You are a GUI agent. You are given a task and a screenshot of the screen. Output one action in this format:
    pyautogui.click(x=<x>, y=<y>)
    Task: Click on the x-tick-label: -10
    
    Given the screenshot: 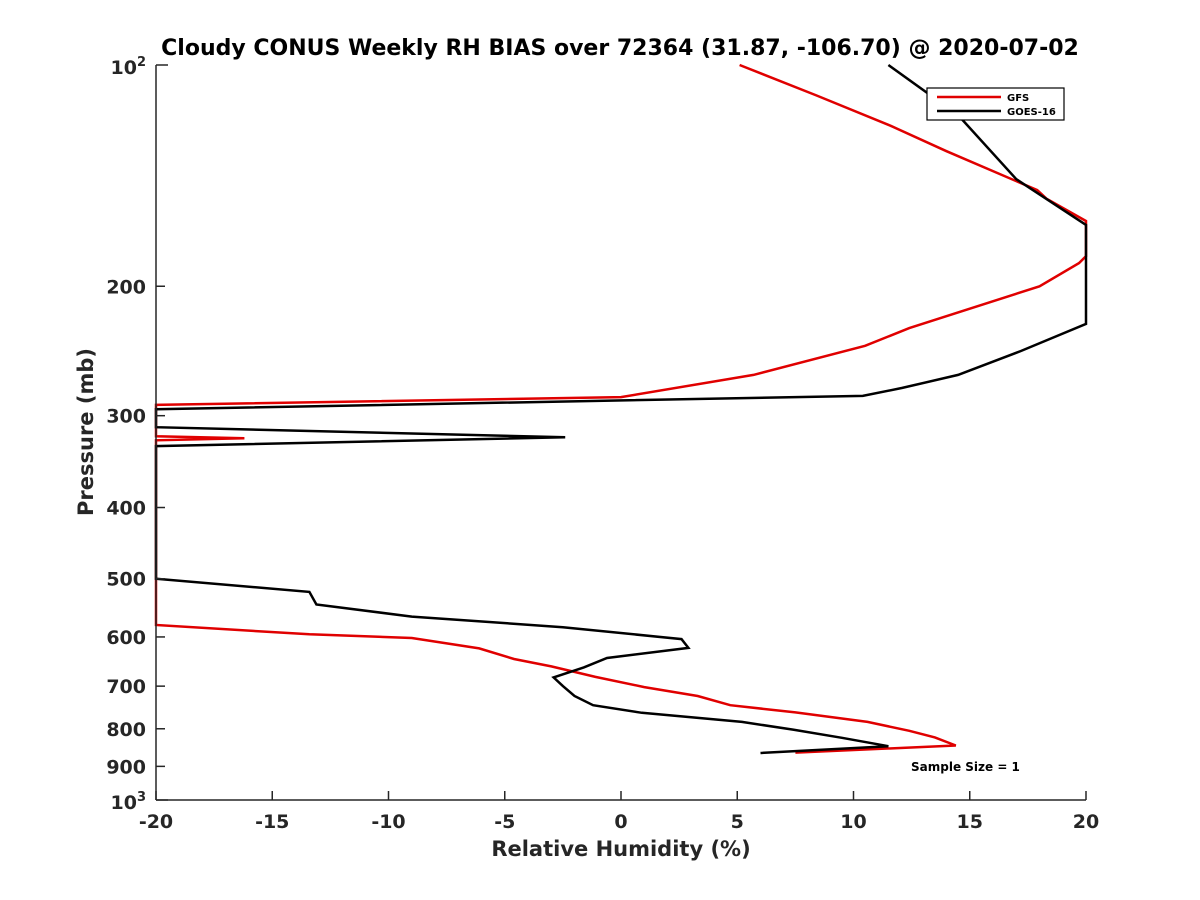 What is the action you would take?
    pyautogui.click(x=388, y=822)
    